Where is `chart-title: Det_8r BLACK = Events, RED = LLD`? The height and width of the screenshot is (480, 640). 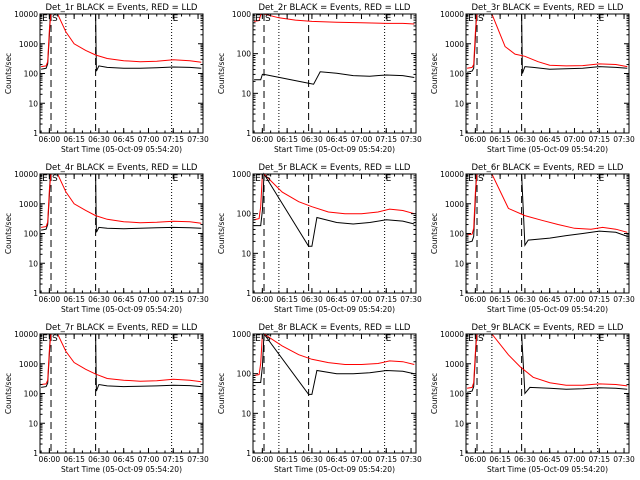 chart-title: Det_8r BLACK = Events, RED = LLD is located at coordinates (335, 328).